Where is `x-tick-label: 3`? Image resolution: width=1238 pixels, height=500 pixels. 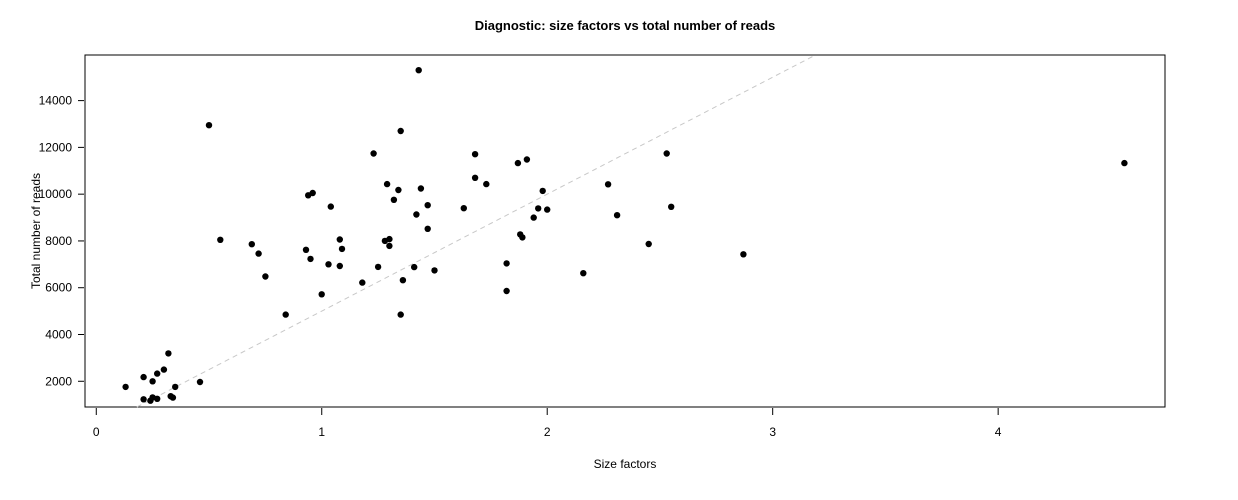
x-tick-label: 3 is located at coordinates (772, 432).